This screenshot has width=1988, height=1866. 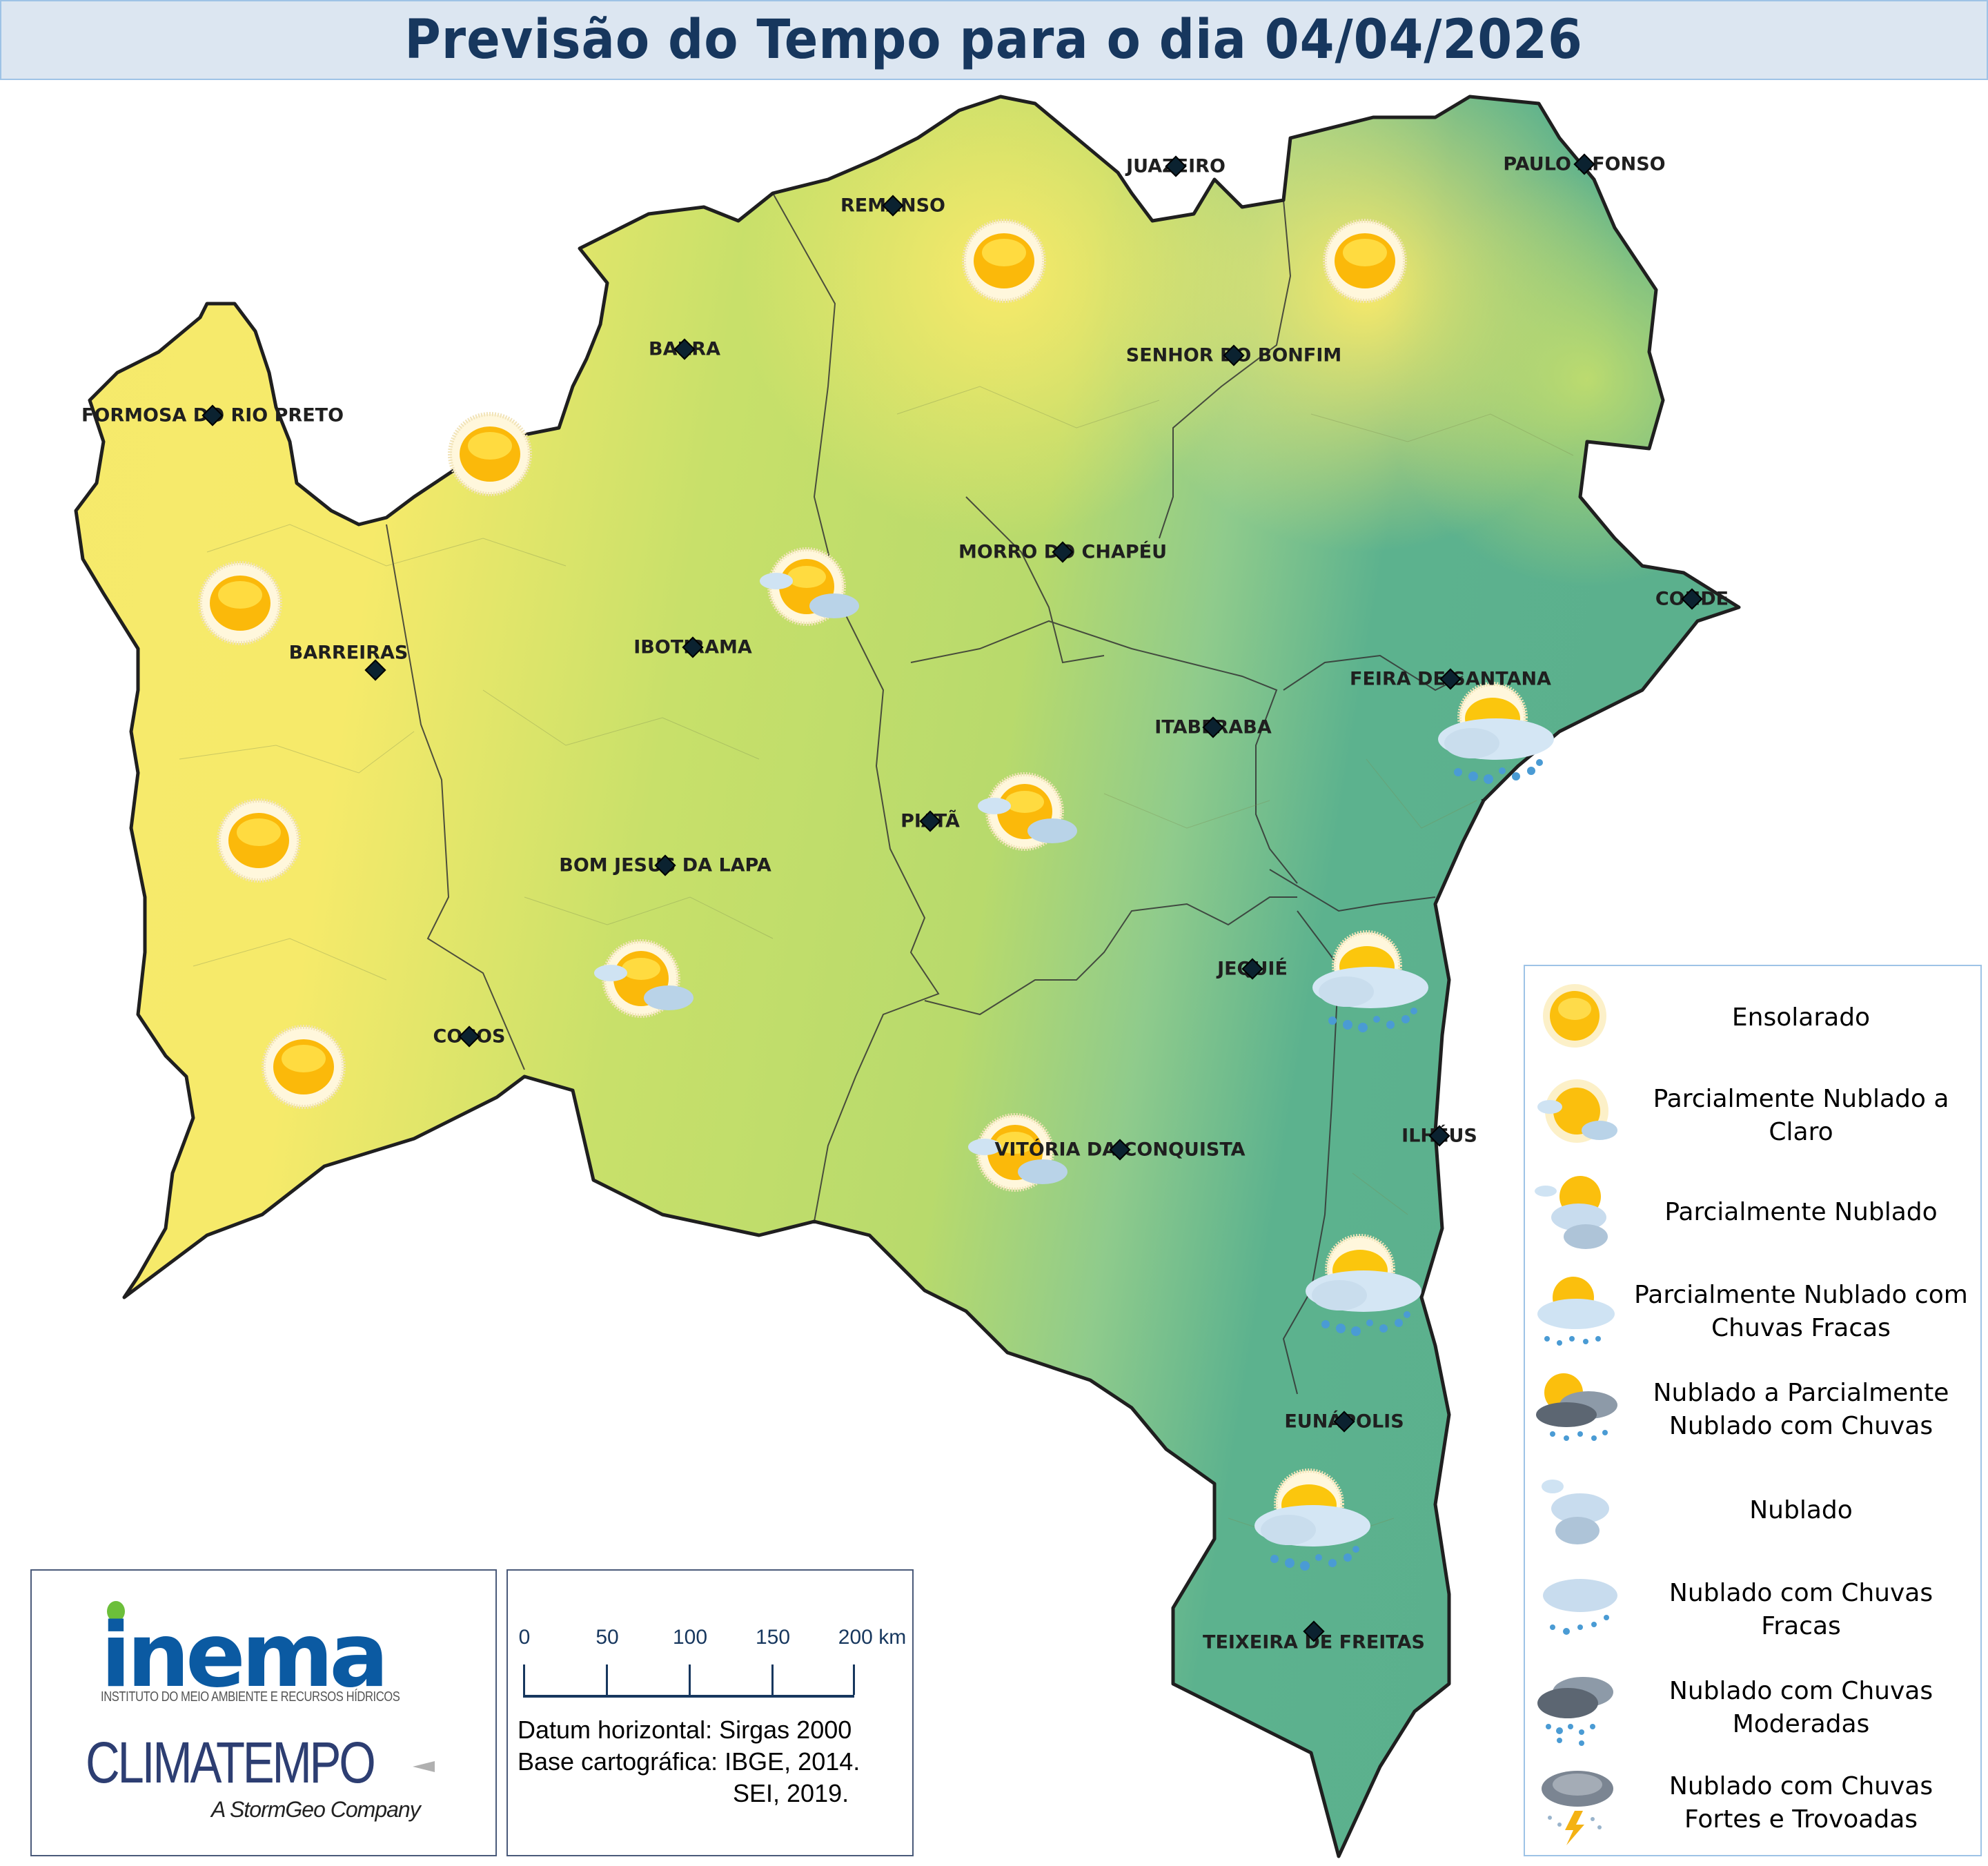 I want to click on scale-label-200: 200 km, so click(x=872, y=1637).